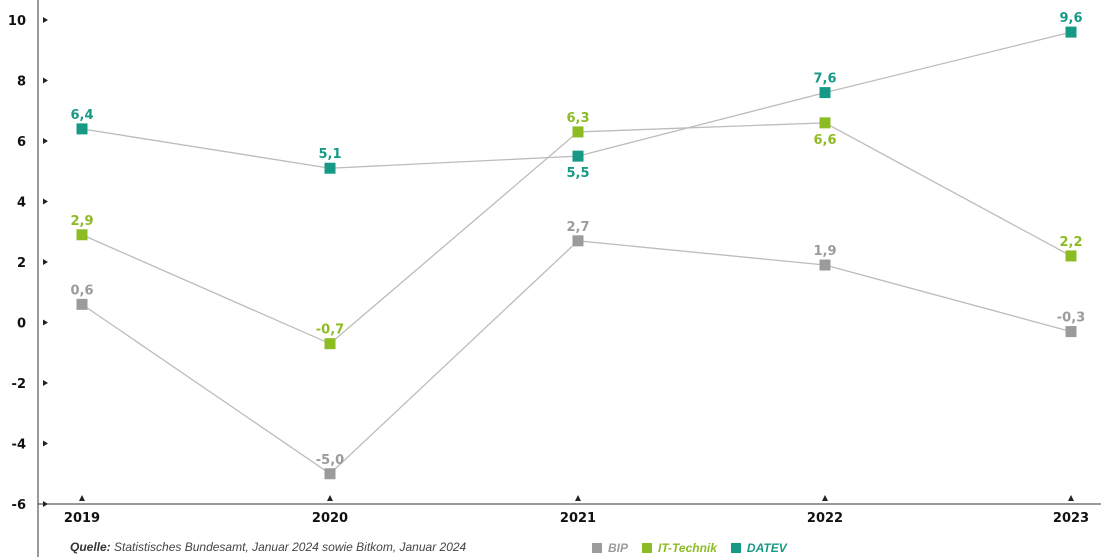 This screenshot has height=557, width=1101. Describe the element at coordinates (330, 460) in the screenshot. I see `data-label-bip: -5,0` at that location.